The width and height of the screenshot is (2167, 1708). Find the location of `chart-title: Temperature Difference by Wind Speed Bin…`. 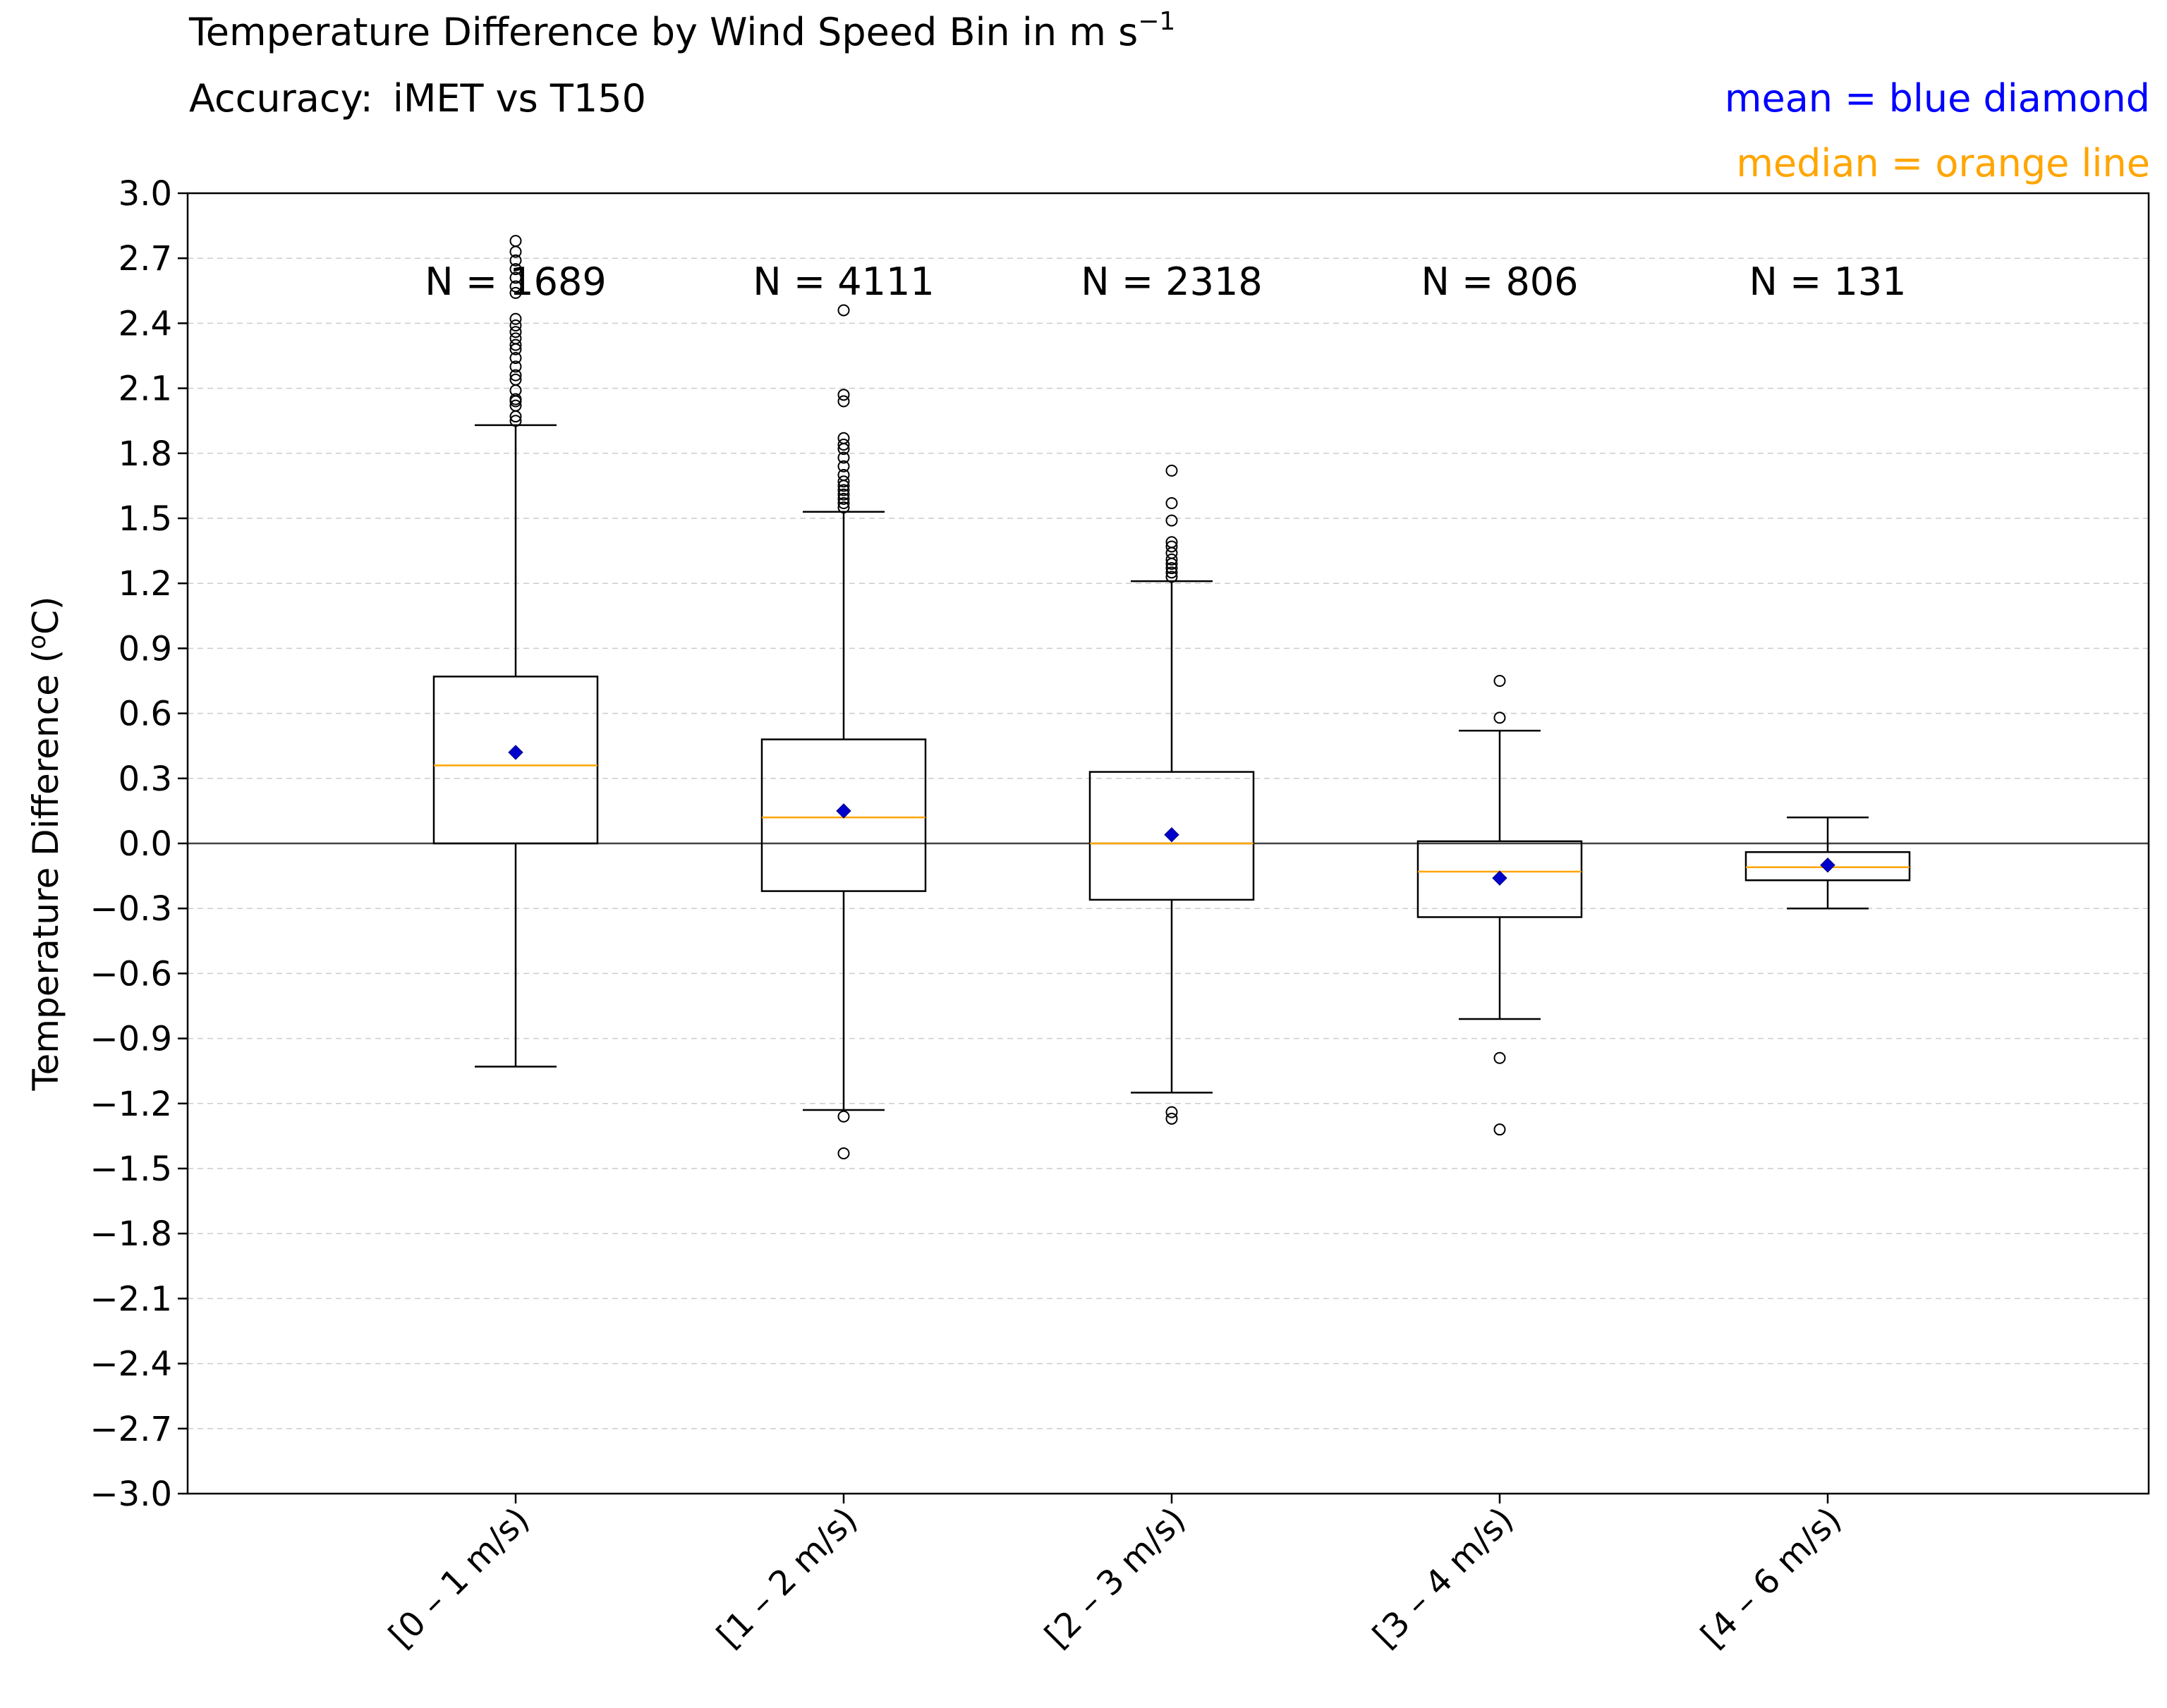

chart-title: Temperature Difference by Wind Speed Bin… is located at coordinates (682, 30).